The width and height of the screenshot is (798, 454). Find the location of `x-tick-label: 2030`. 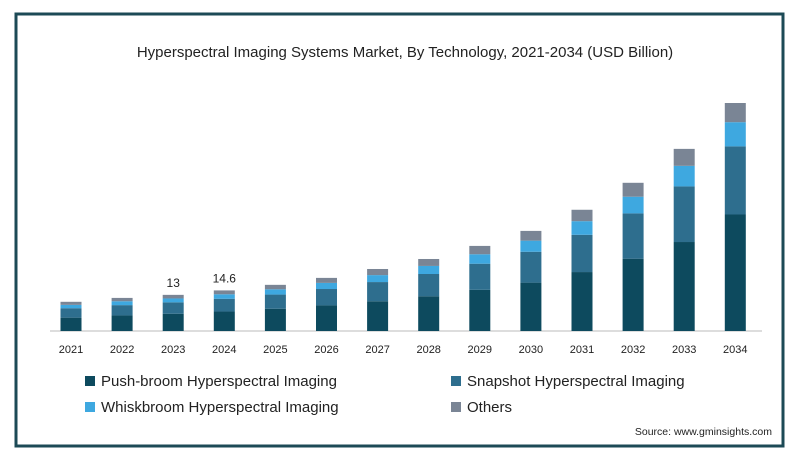

x-tick-label: 2030 is located at coordinates (531, 350).